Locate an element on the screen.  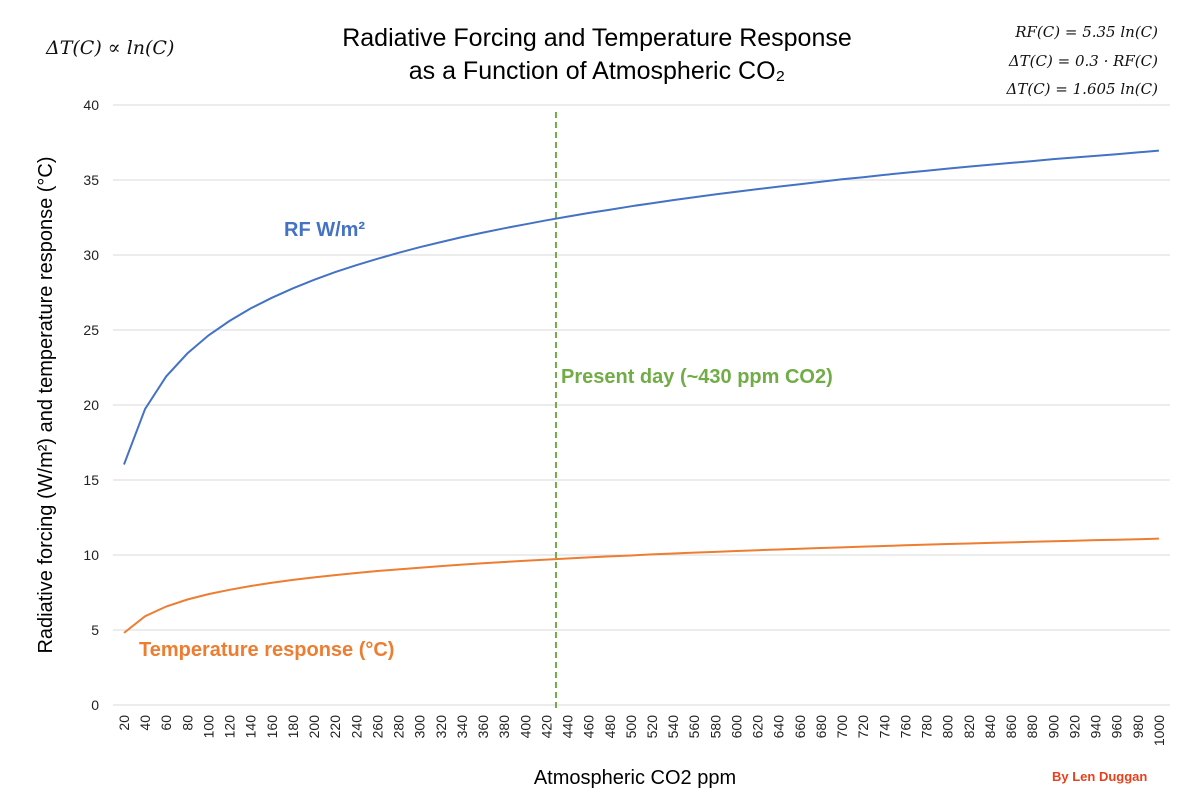
x-tick-label: 700 is located at coordinates (842, 727).